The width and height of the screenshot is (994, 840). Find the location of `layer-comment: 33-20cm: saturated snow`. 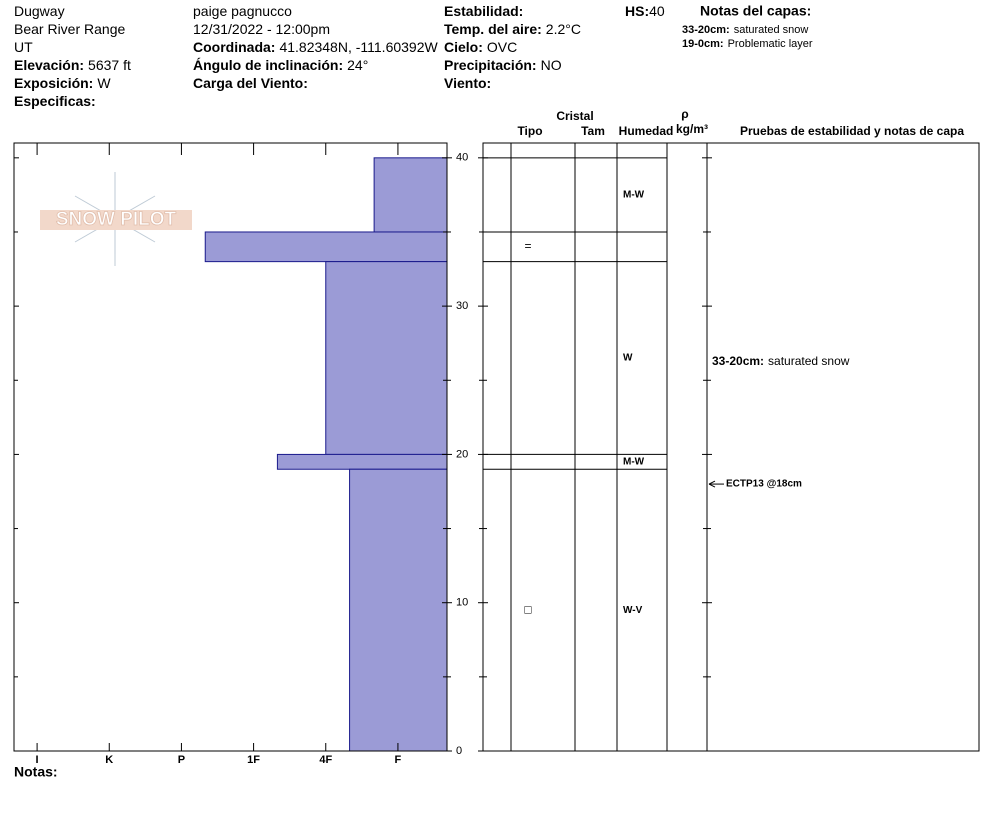

layer-comment: 33-20cm: saturated snow is located at coordinates (781, 361).